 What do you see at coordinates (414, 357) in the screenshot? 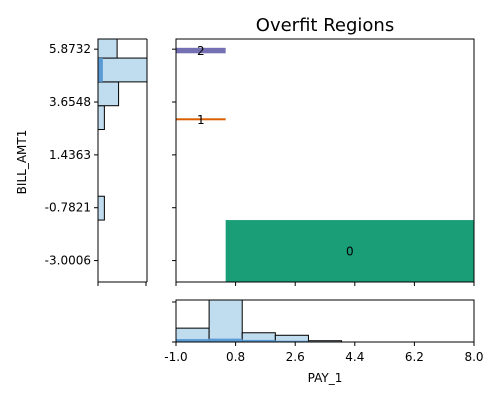
I see `x-tick-label: 6.2` at bounding box center [414, 357].